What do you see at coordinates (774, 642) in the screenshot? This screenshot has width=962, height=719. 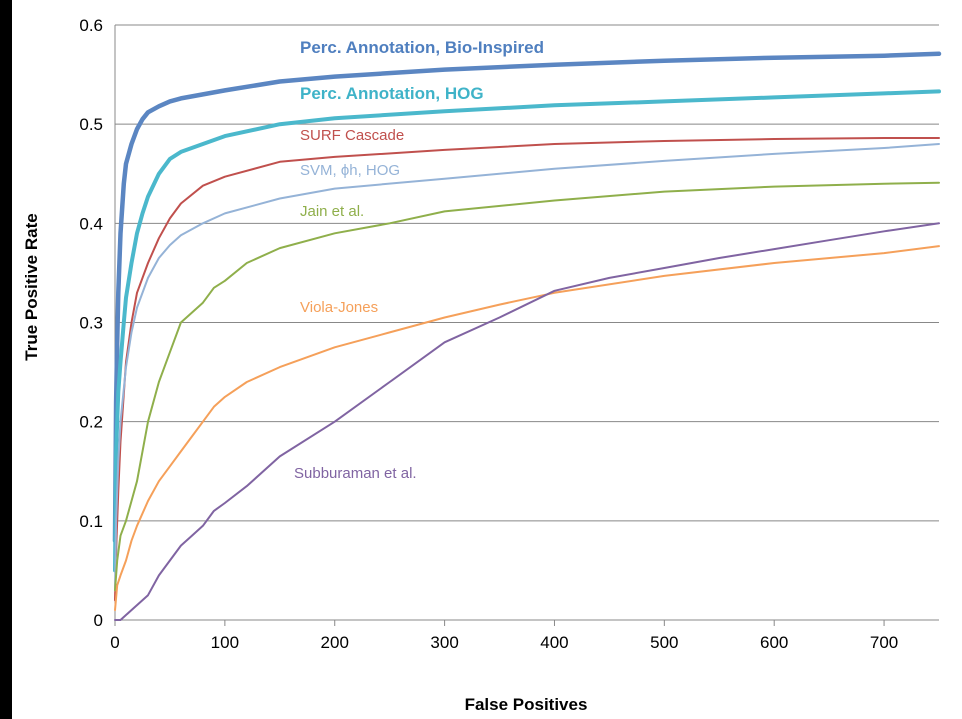 I see `x-tick-label-6: 600` at bounding box center [774, 642].